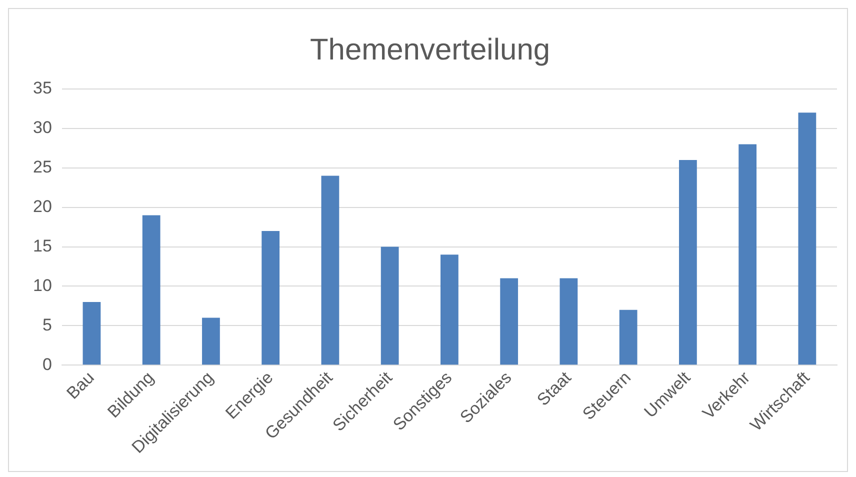  Describe the element at coordinates (42, 128) in the screenshot. I see `y-tick-label: 30` at that location.